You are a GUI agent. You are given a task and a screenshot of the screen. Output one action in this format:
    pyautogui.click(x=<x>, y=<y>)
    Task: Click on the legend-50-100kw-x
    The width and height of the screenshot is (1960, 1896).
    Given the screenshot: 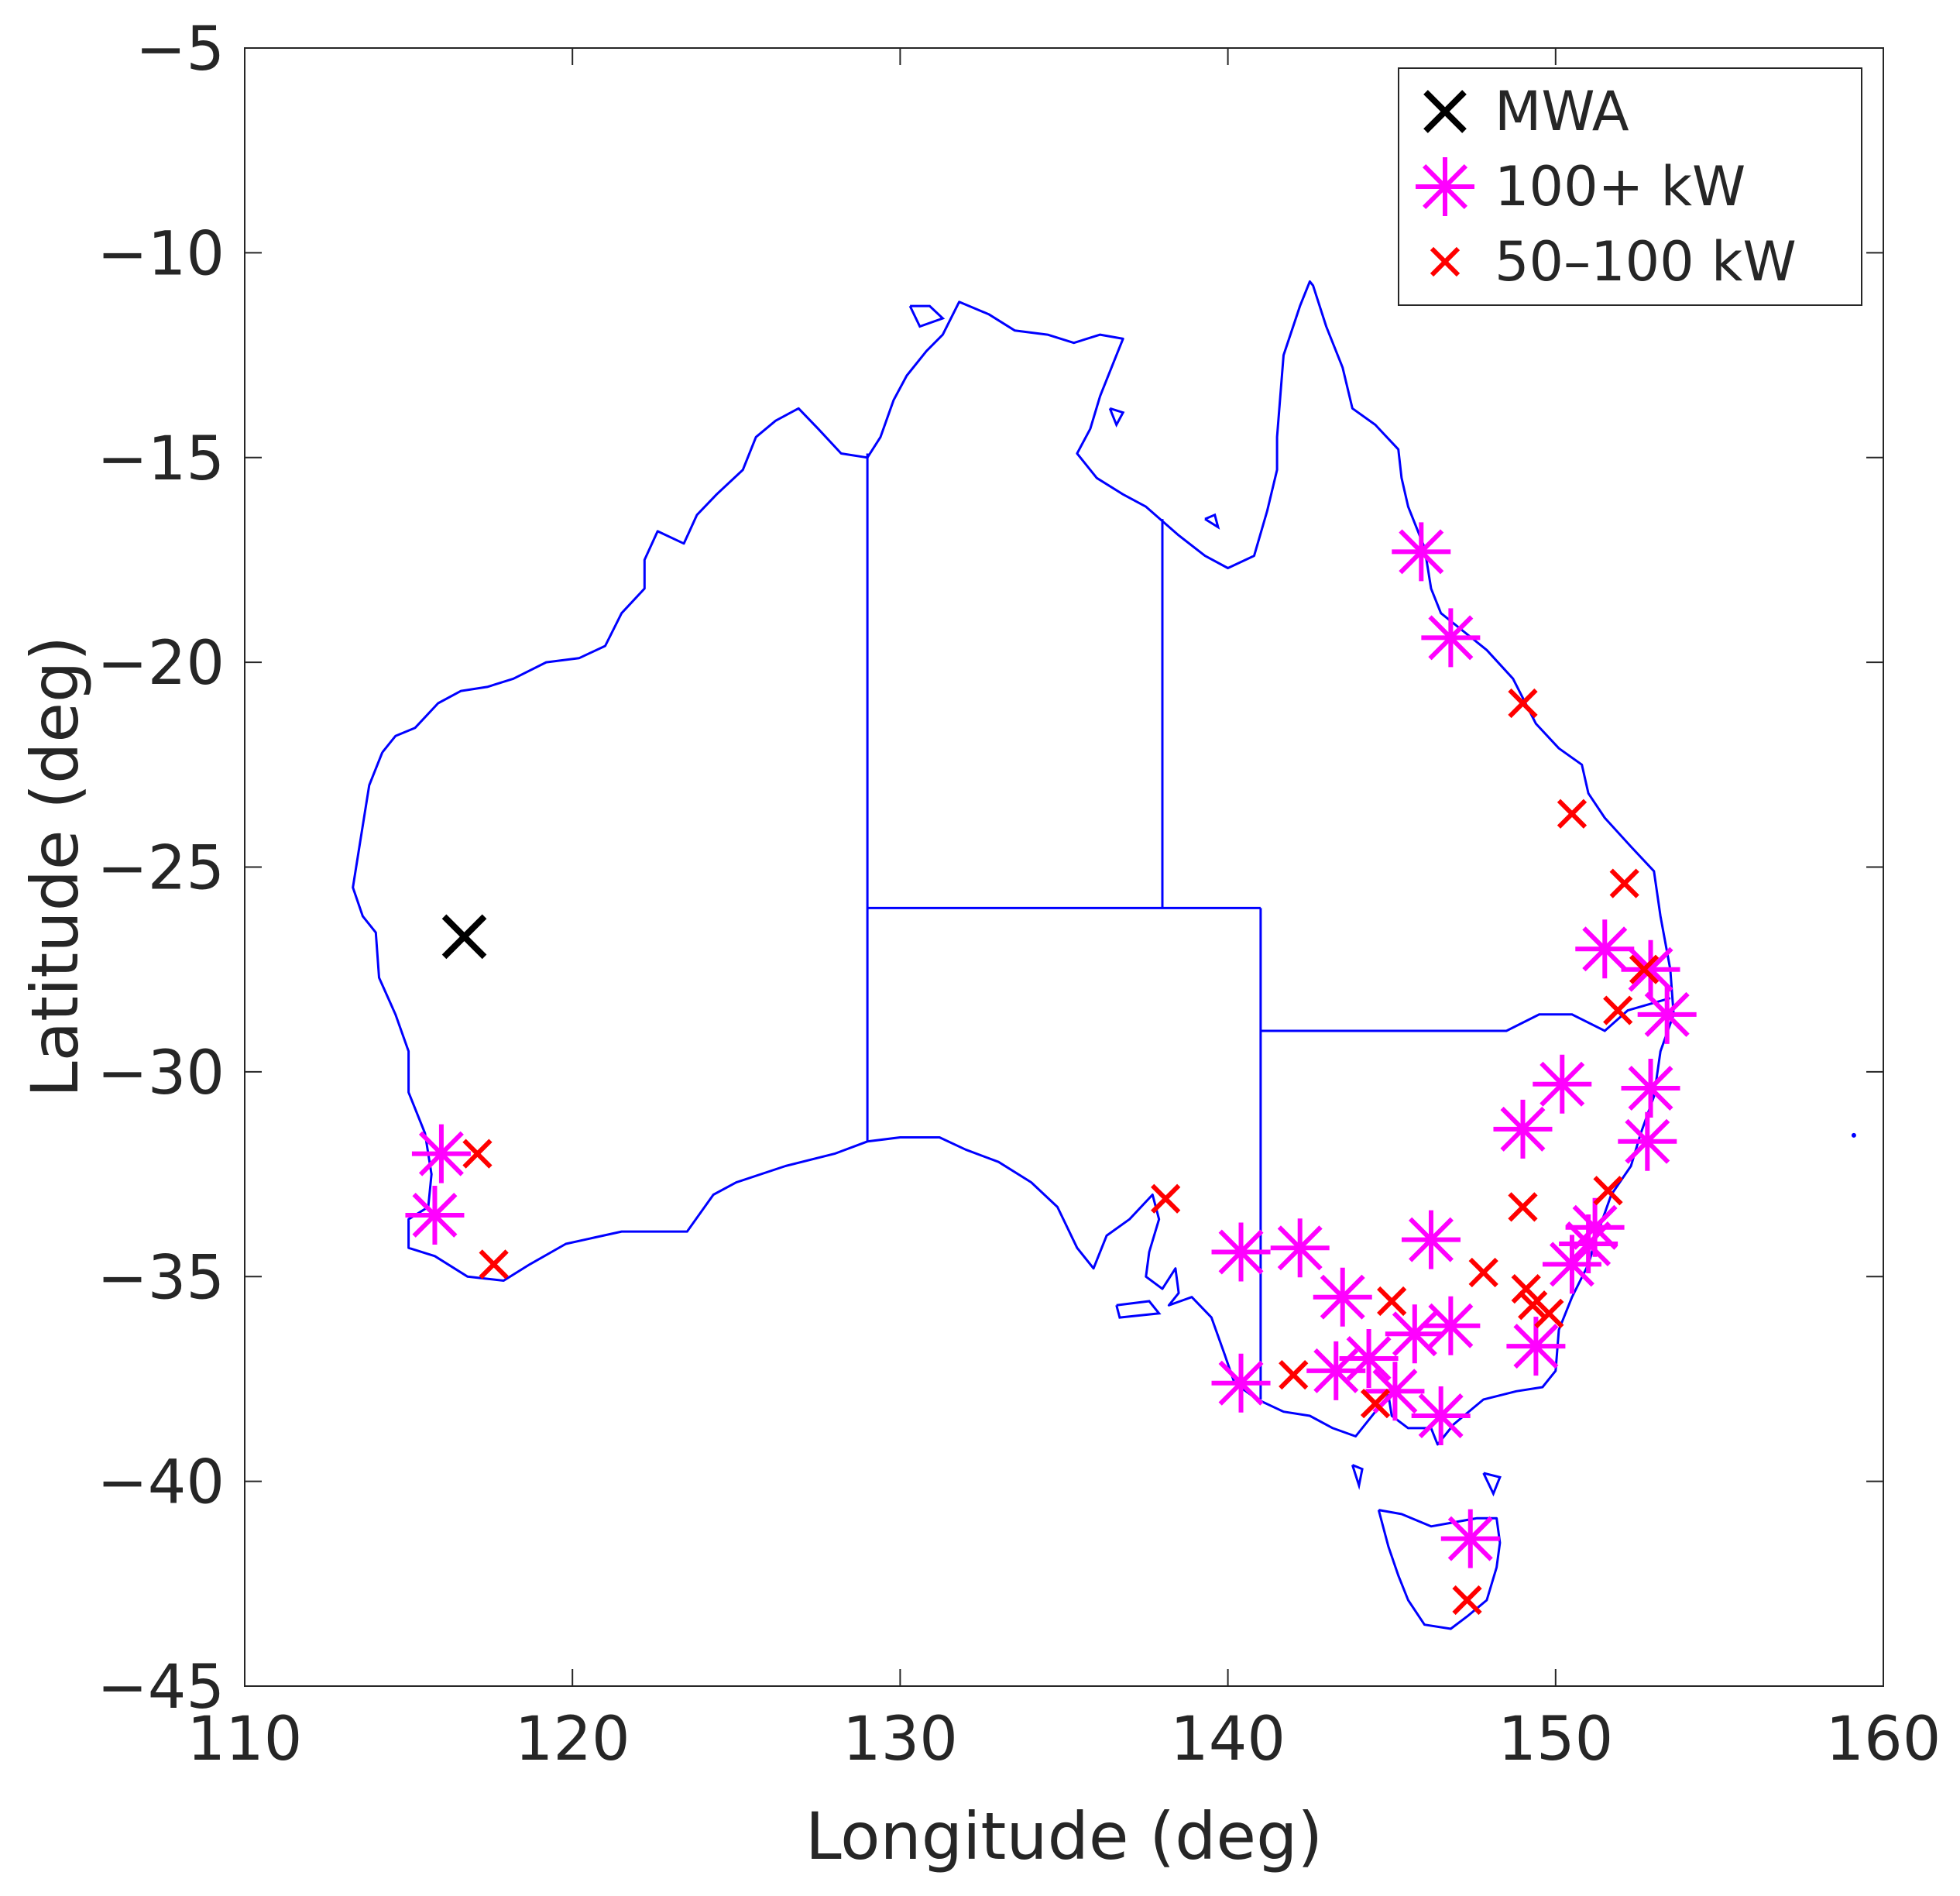 What is the action you would take?
    pyautogui.click(x=1445, y=261)
    